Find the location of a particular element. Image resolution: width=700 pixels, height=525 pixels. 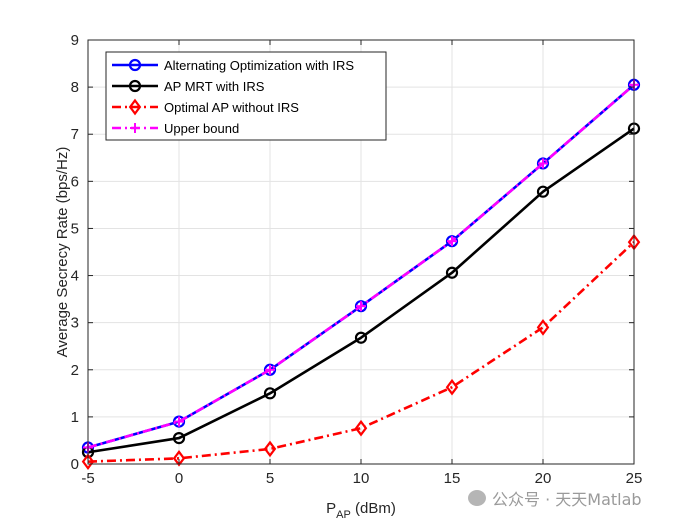

x-tick-label: -5 is located at coordinates (87, 478).